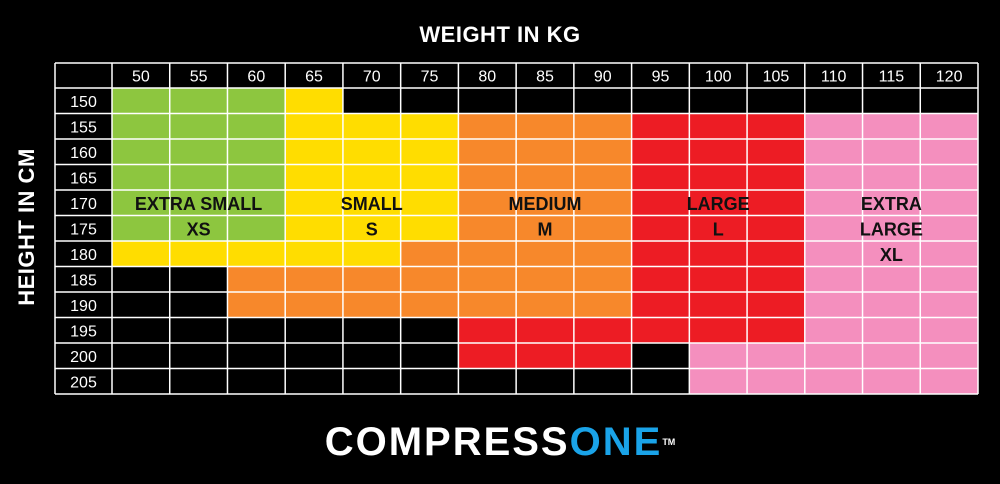 The image size is (1000, 484). Describe the element at coordinates (603, 77) in the screenshot. I see `x-tick-label: 90` at that location.